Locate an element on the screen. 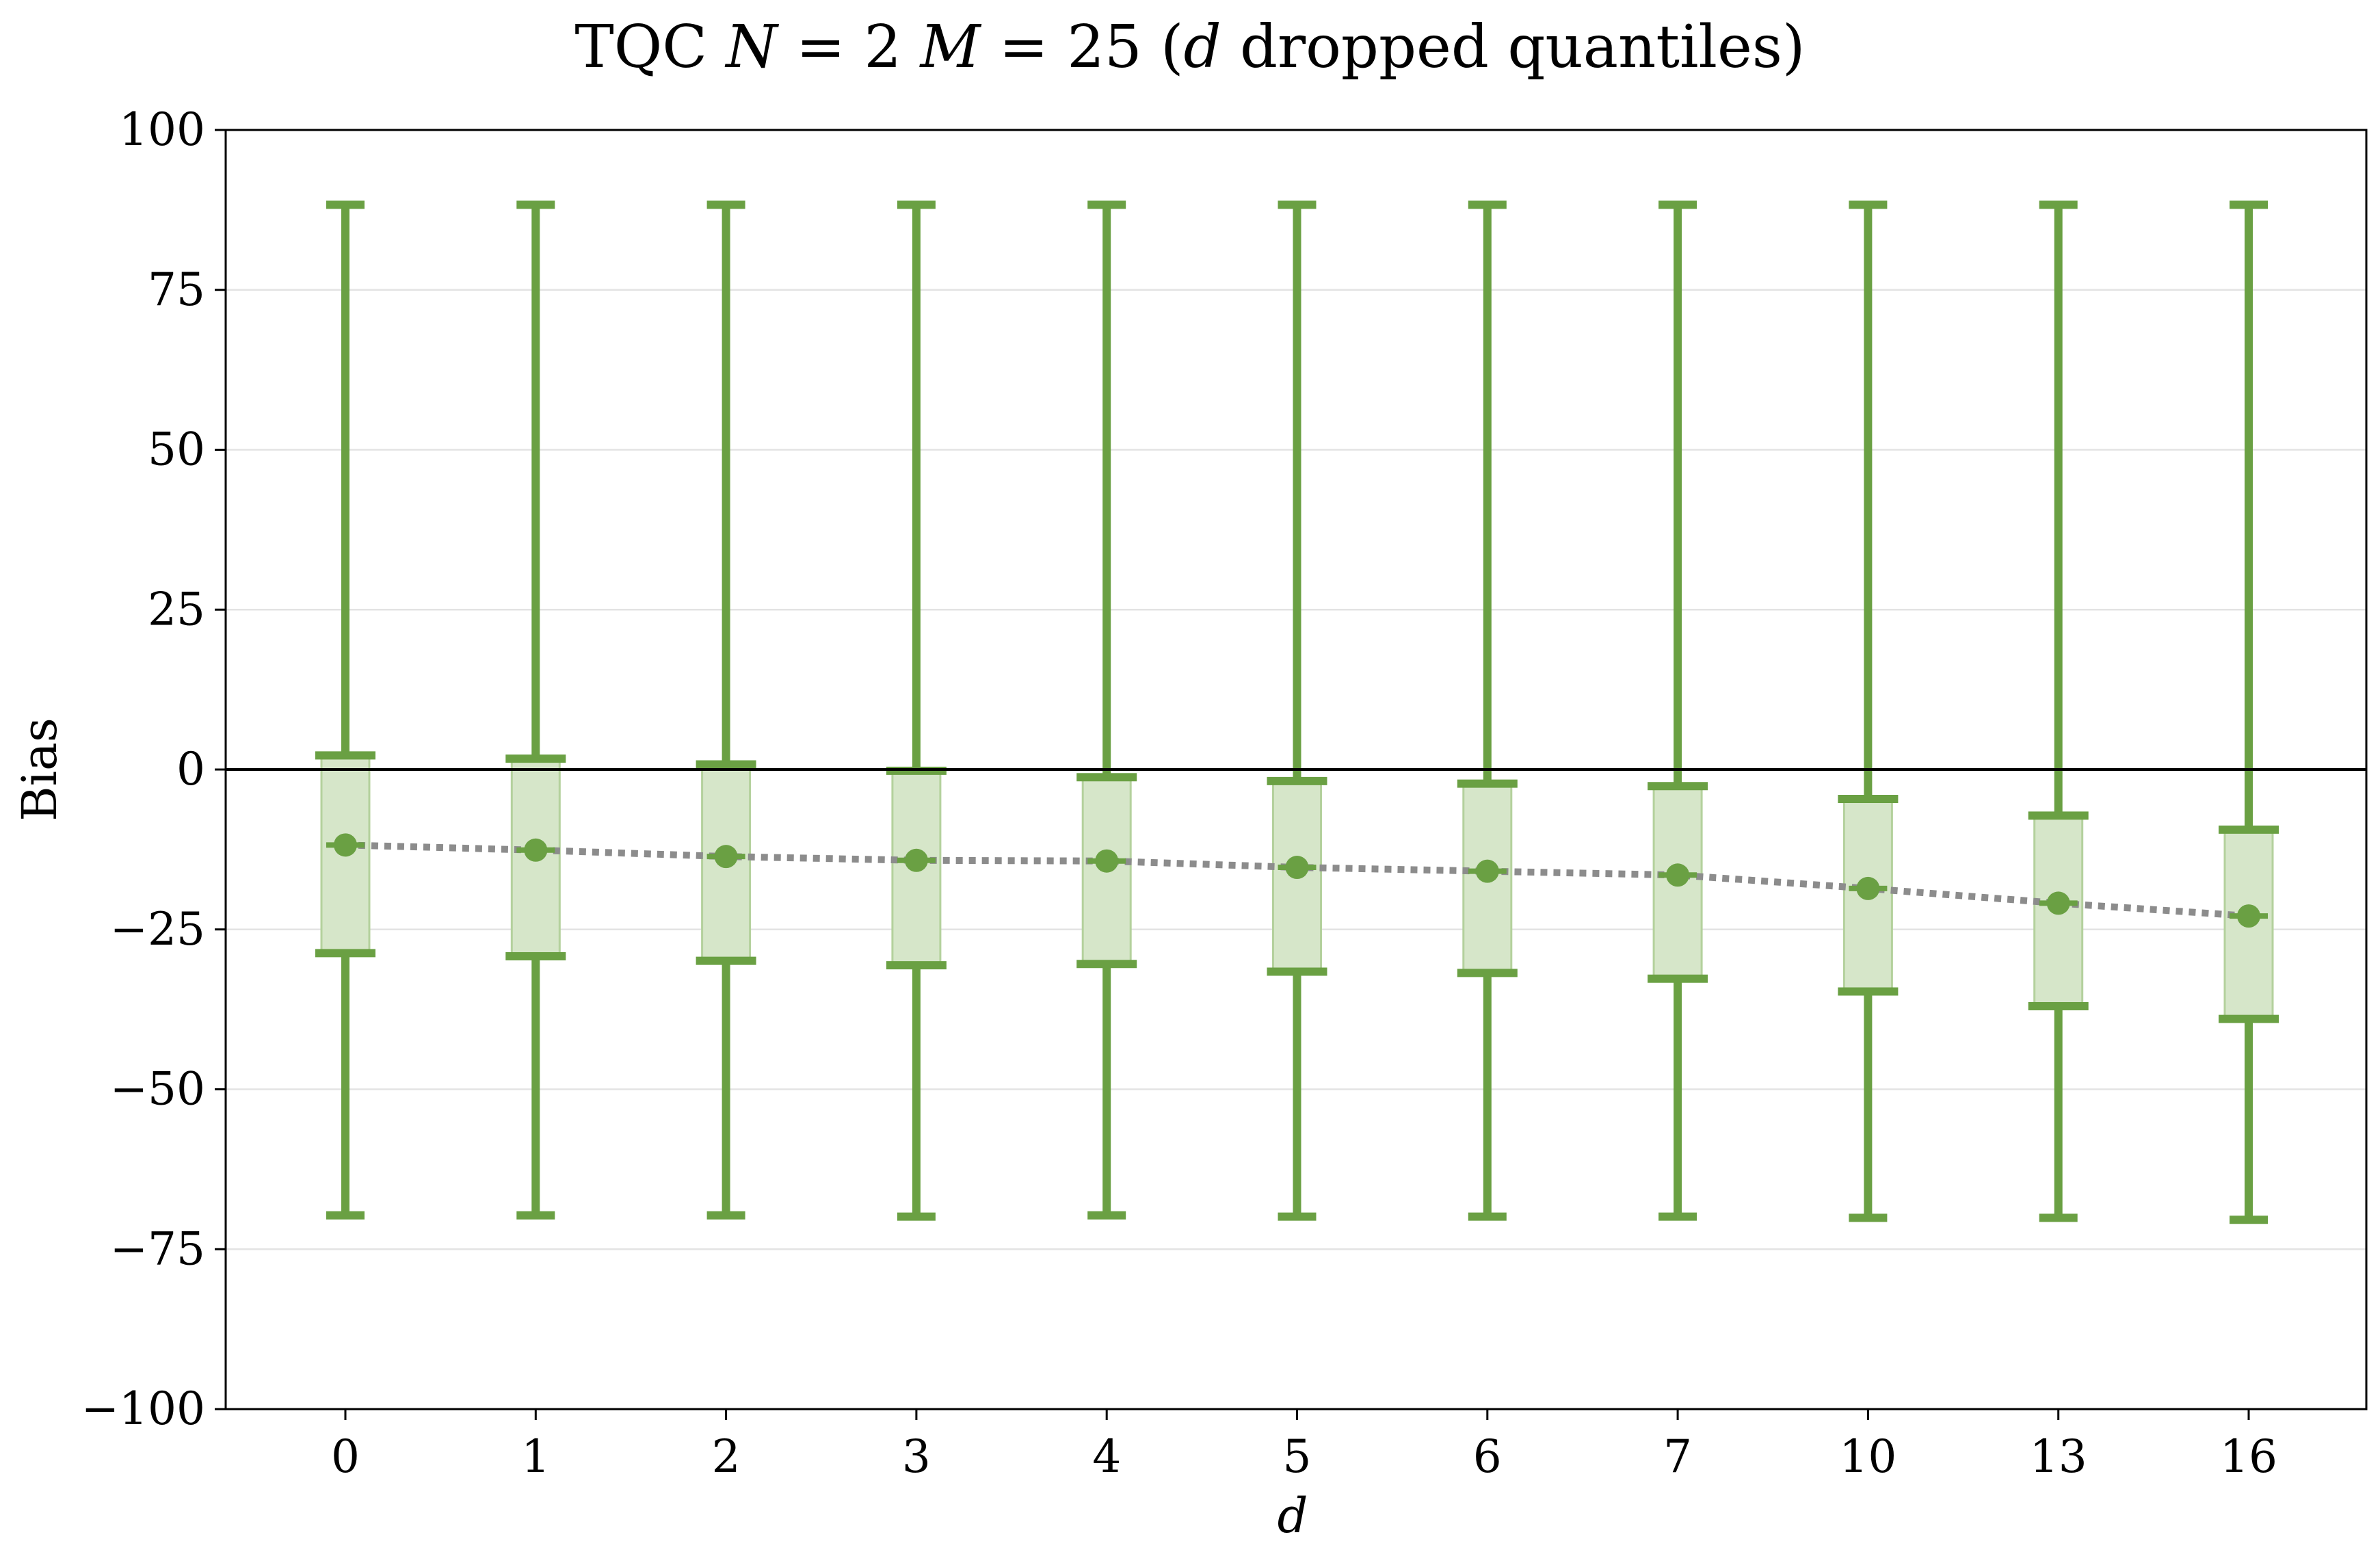 This screenshot has width=2380, height=1563. y-tick-label: −25 is located at coordinates (157, 929).